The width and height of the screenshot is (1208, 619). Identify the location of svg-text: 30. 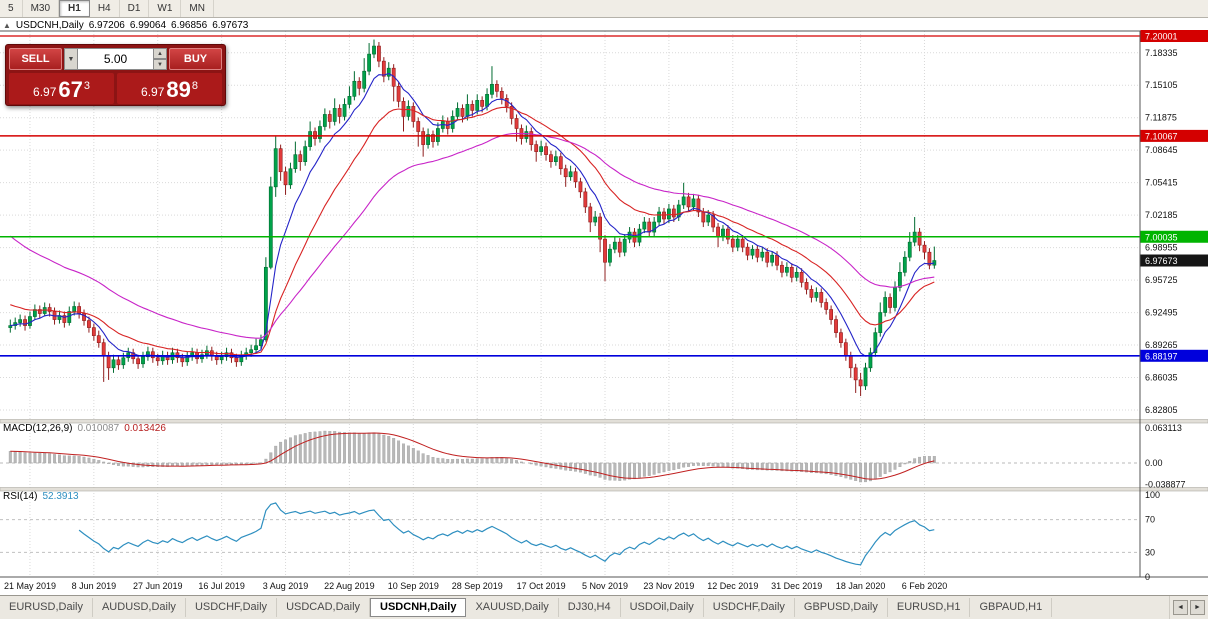
(1150, 552).